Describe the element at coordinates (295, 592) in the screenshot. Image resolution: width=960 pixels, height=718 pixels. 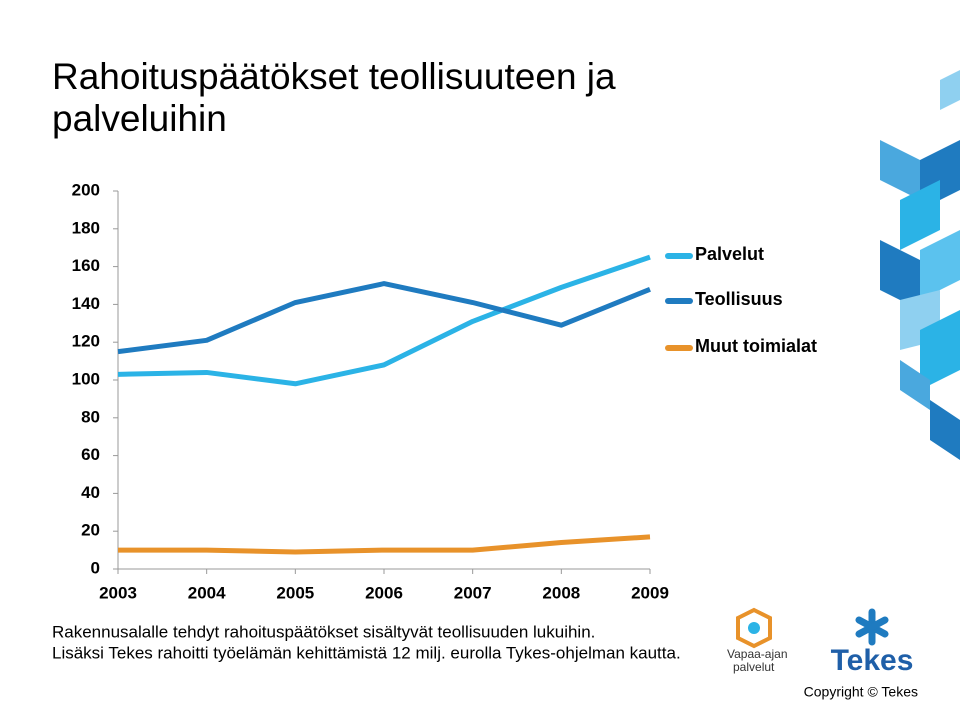
I see `x-tick-label: 2005` at that location.